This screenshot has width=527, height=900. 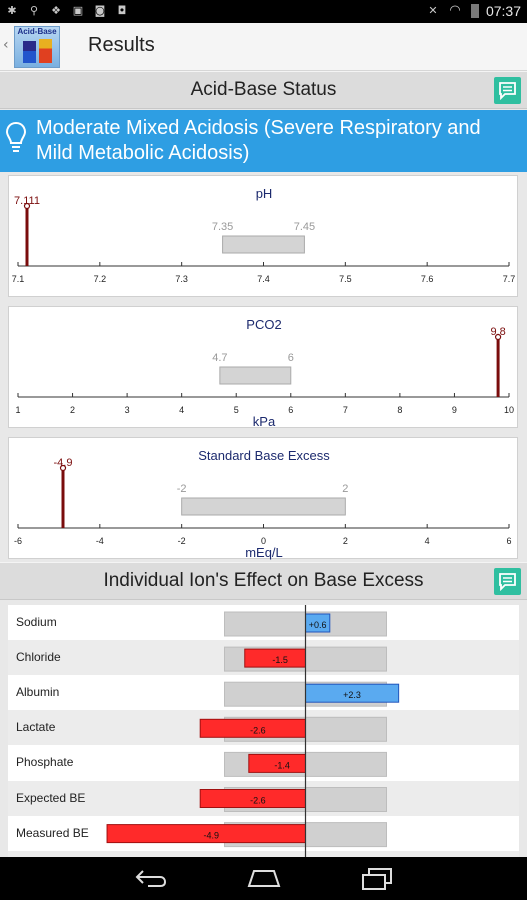 I want to click on normal-range-low-label: 7.35, so click(x=222, y=227).